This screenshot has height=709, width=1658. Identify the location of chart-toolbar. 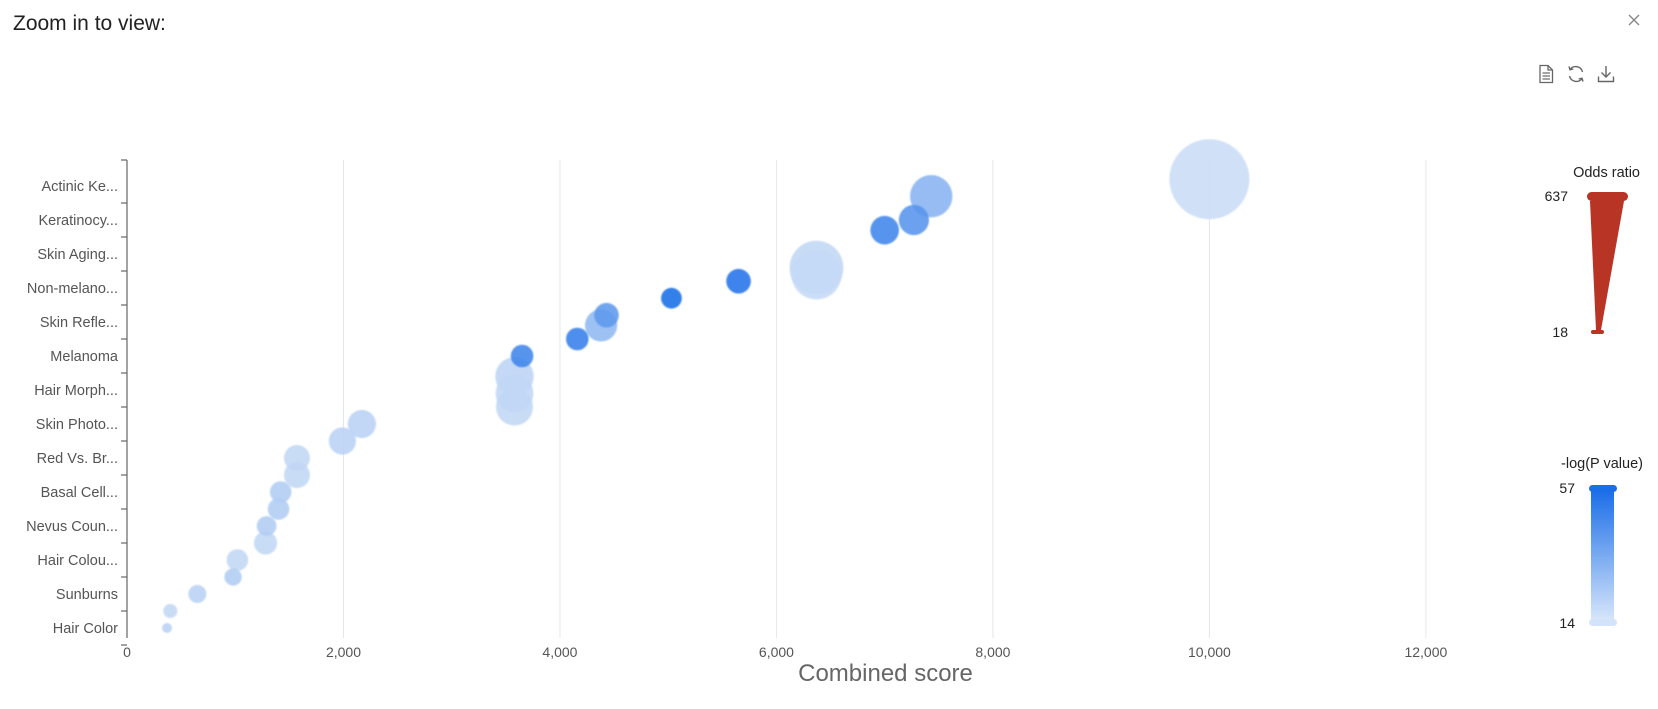
(1576, 74).